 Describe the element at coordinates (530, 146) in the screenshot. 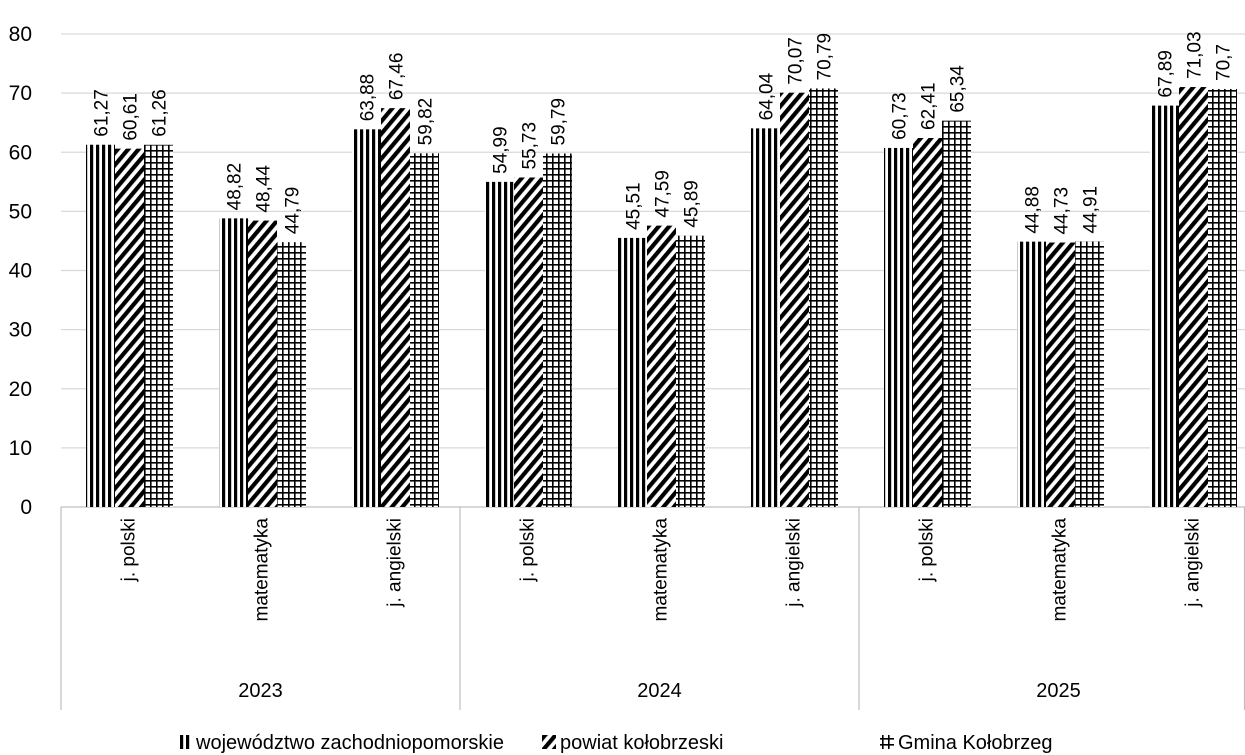

I see `data-label: 55,73` at that location.